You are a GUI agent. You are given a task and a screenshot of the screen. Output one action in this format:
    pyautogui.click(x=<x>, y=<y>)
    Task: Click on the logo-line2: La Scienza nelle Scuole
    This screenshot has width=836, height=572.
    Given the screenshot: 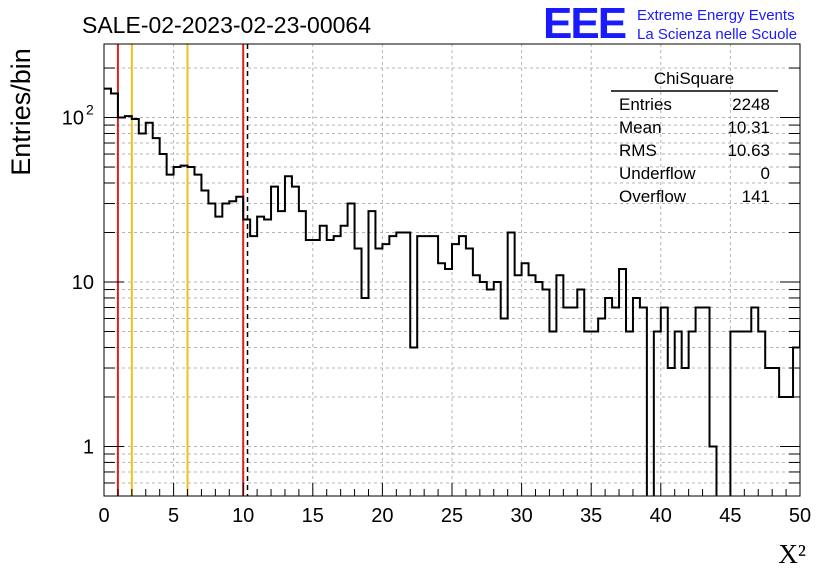 What is the action you would take?
    pyautogui.click(x=717, y=34)
    